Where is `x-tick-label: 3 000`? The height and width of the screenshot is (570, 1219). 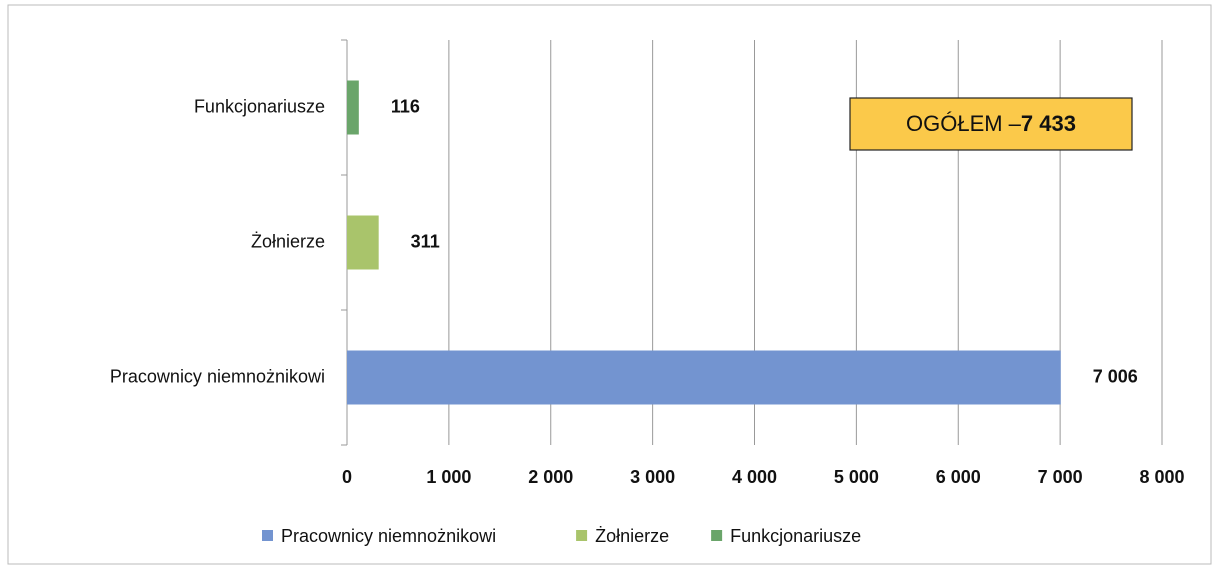
x-tick-label: 3 000 is located at coordinates (652, 477).